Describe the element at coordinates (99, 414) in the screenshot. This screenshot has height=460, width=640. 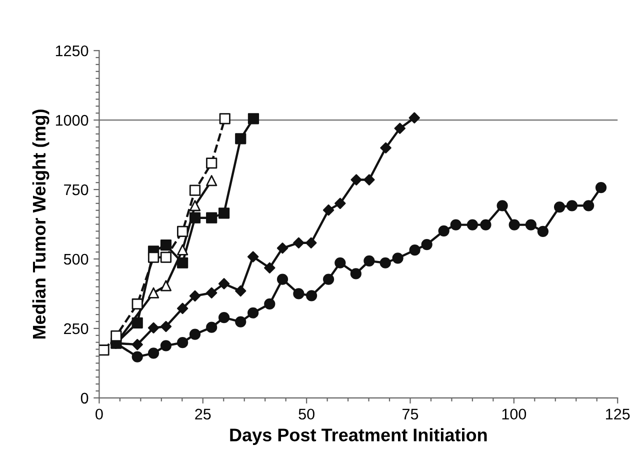
I see `x-tick-label: 0` at that location.